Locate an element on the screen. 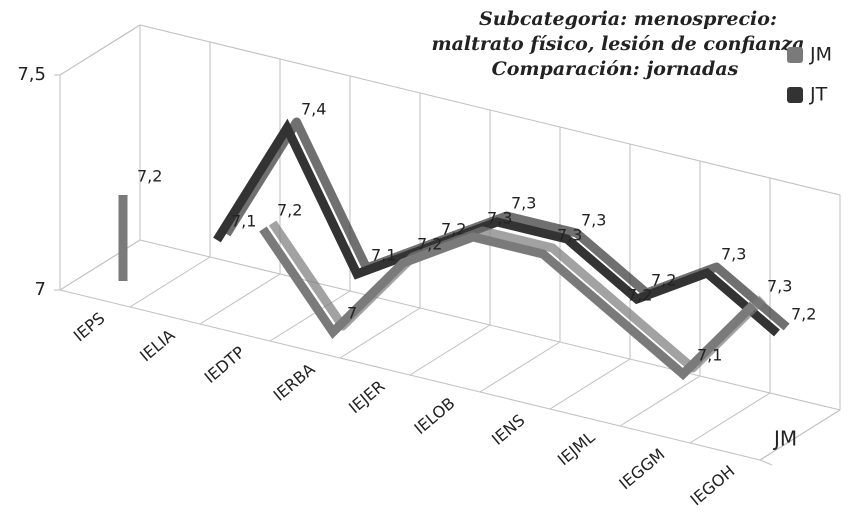  x-tick-label: IELIA is located at coordinates (157, 345).